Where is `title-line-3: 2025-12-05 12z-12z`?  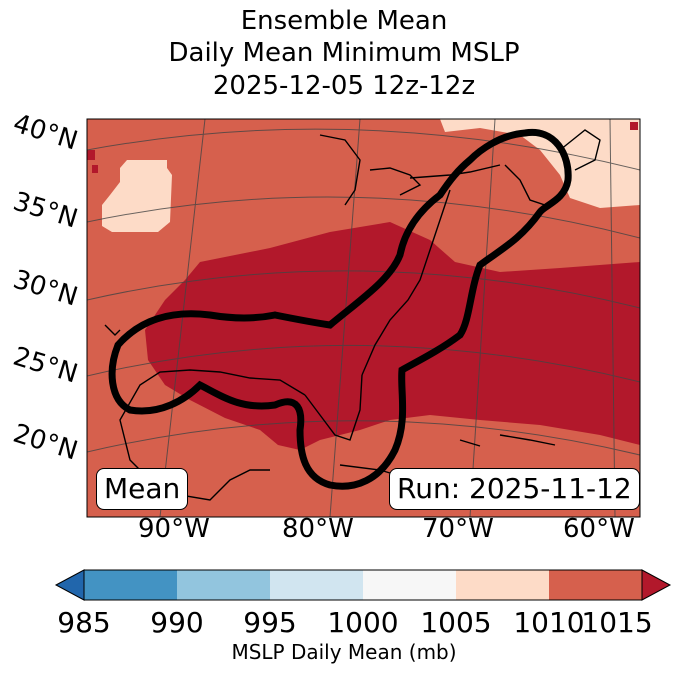 title-line-3: 2025-12-05 12z-12z is located at coordinates (344, 86).